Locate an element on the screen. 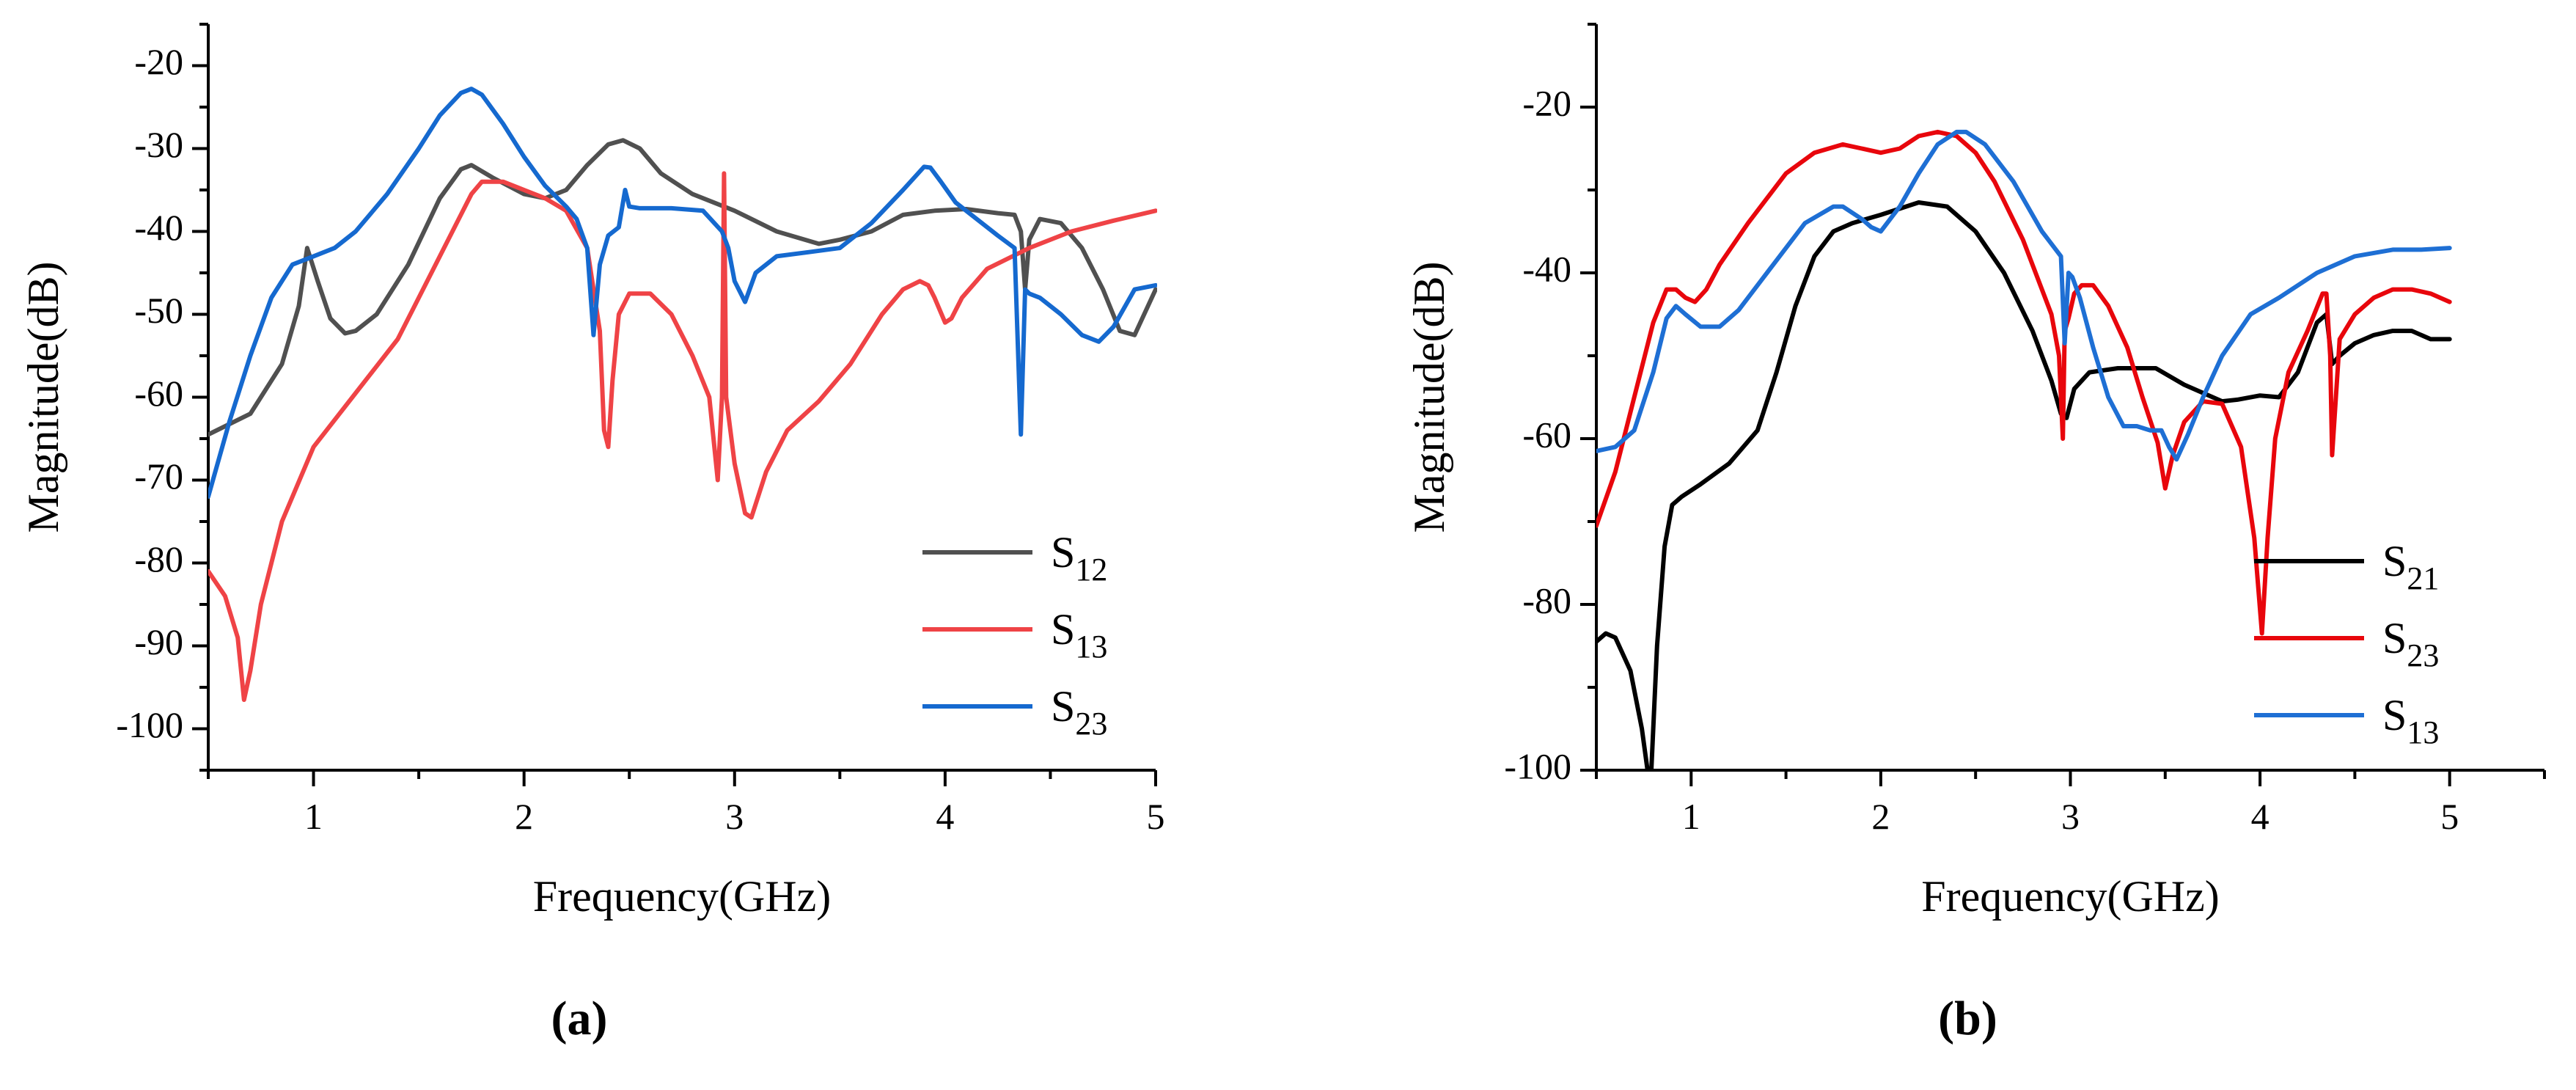  panel-b-legend-label-s21: S21 is located at coordinates (2410, 566).